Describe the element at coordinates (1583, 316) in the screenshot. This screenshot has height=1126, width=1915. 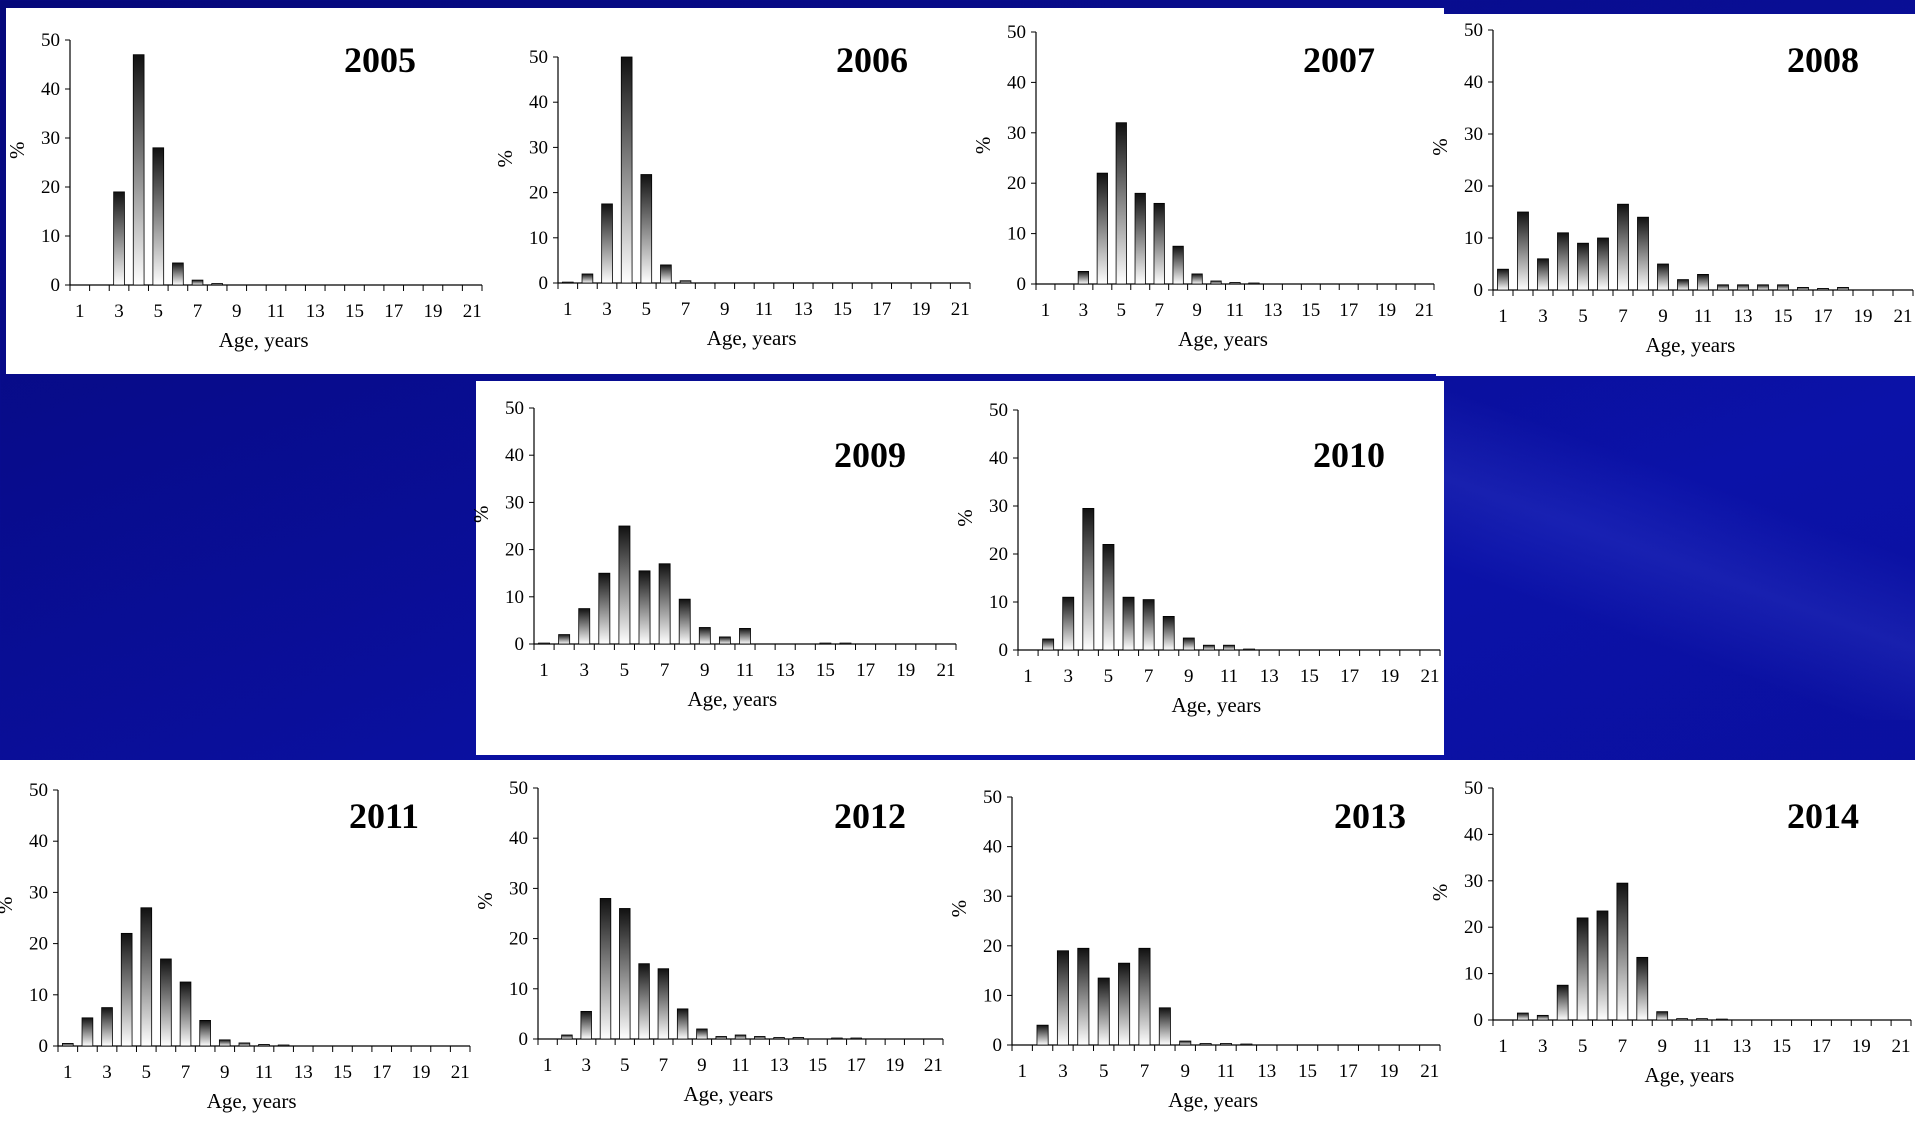
I see `x-tick-label: 5` at that location.